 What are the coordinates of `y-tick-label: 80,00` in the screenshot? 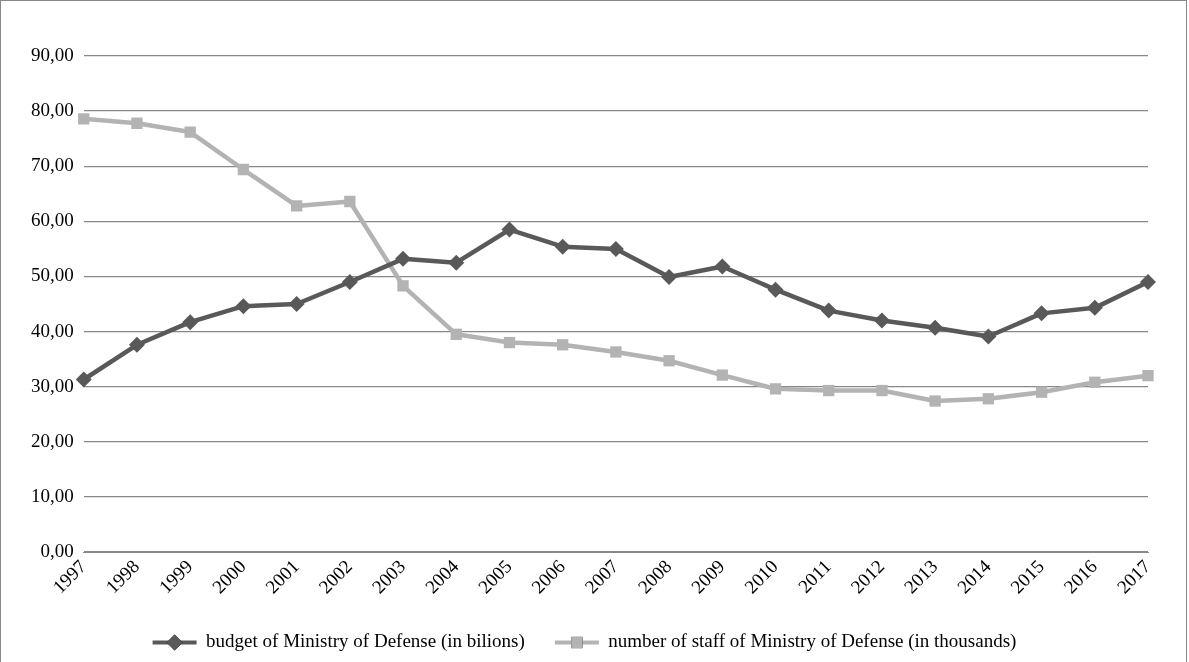 It's located at (52, 110).